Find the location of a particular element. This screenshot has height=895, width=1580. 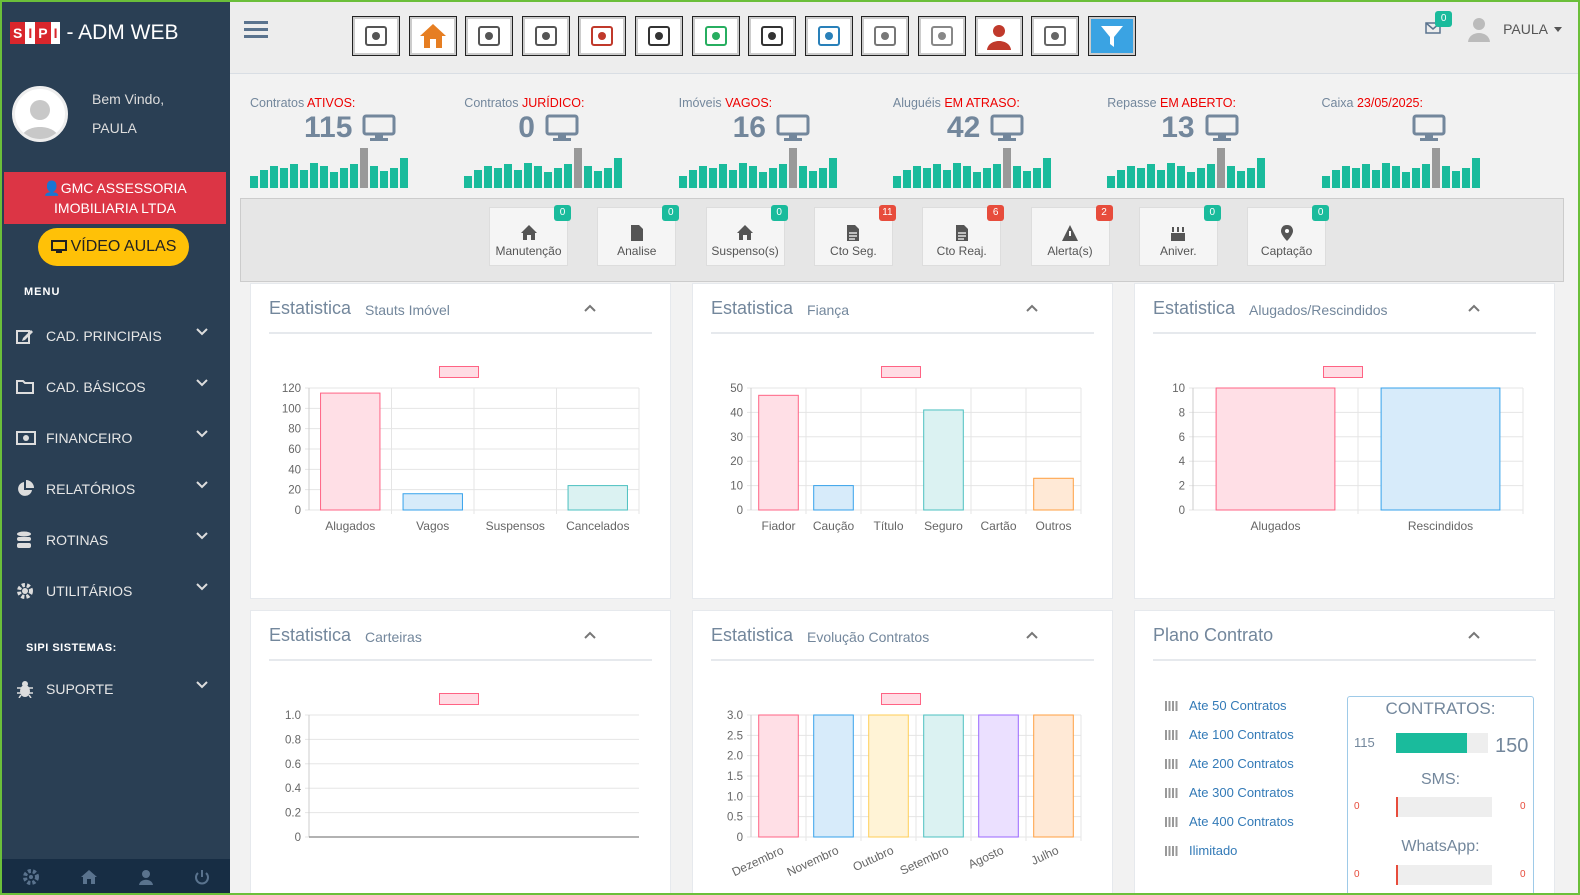

nav-cad-principais: CAD. PRINCIPAIS is located at coordinates (116, 335).